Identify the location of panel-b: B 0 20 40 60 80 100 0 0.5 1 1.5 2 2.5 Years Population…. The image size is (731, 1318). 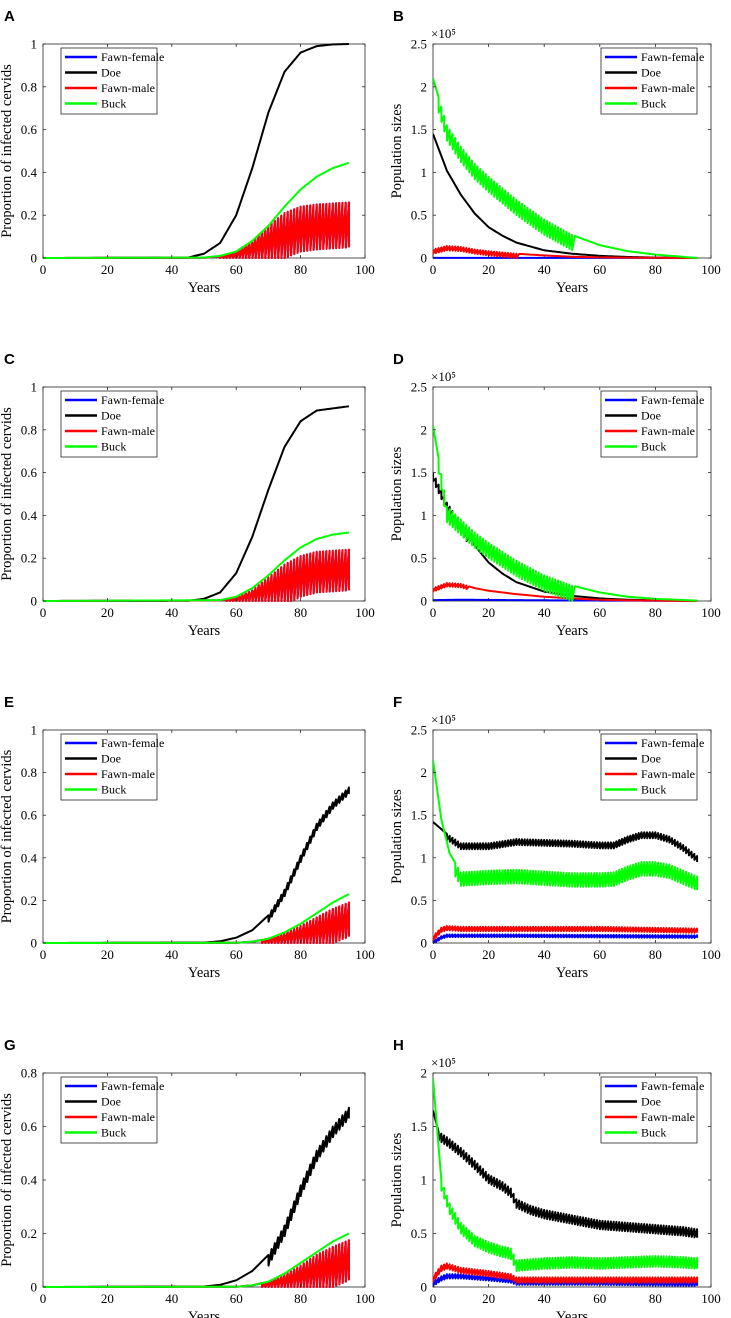
(555, 152).